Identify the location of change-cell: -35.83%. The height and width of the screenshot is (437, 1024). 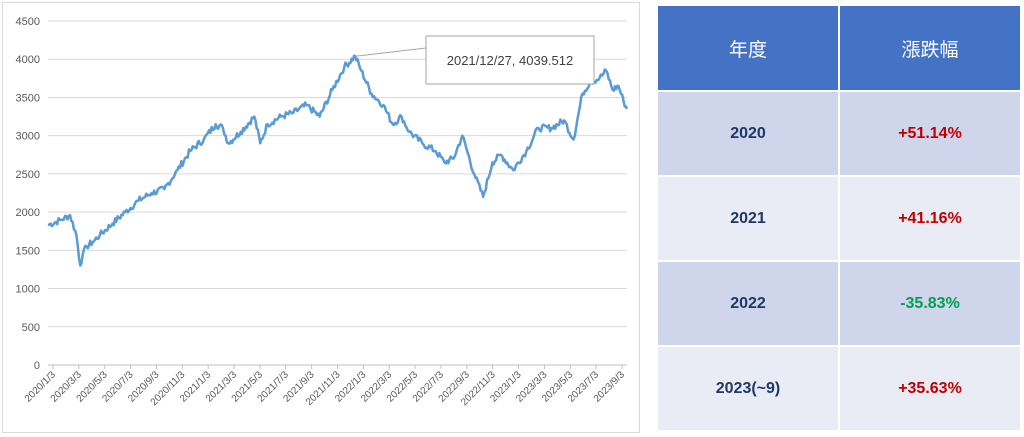
(930, 303).